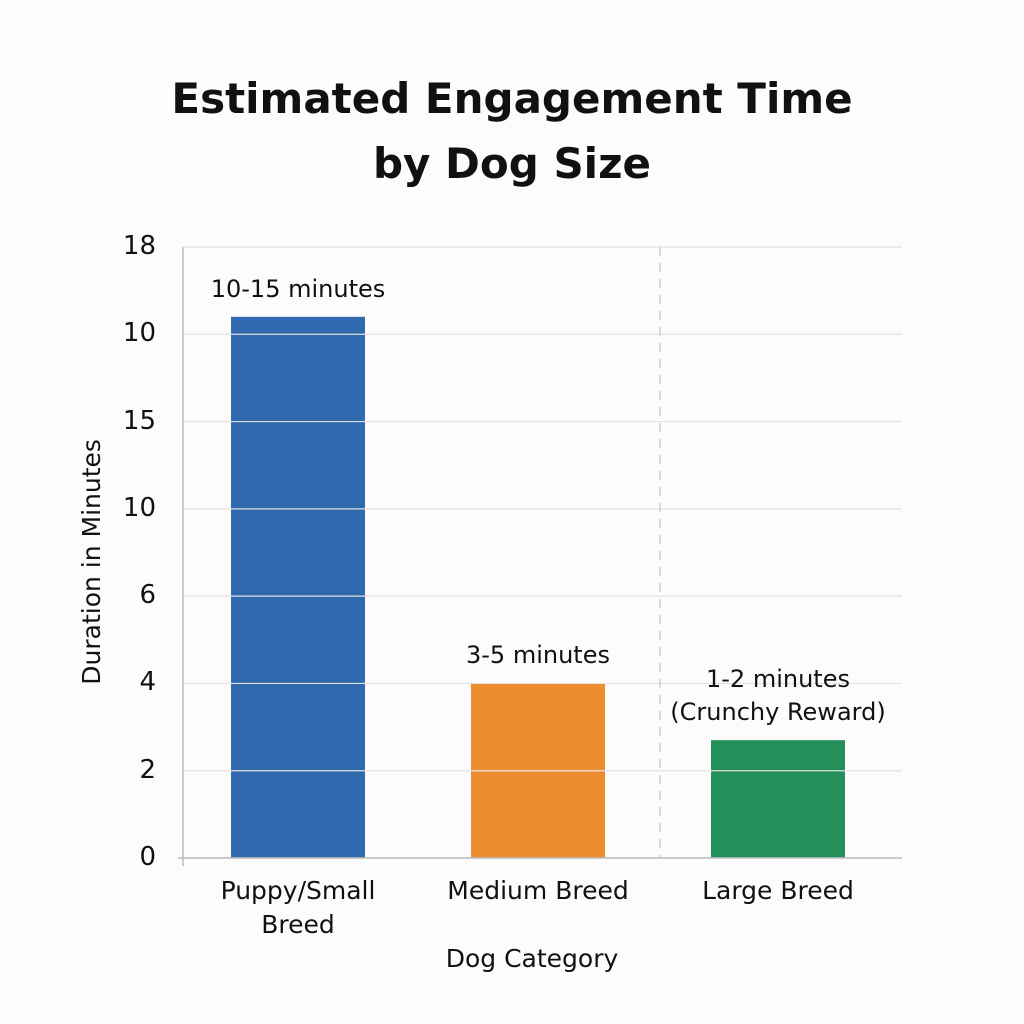  I want to click on y-tick-label: 15, so click(139, 420).